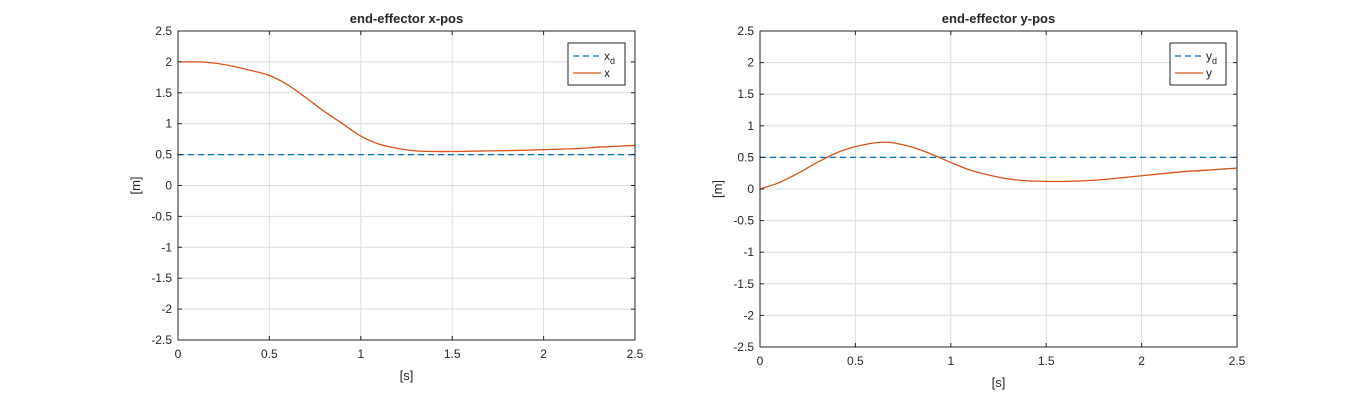 The image size is (1366, 403). I want to click on series-line-x, so click(406, 107).